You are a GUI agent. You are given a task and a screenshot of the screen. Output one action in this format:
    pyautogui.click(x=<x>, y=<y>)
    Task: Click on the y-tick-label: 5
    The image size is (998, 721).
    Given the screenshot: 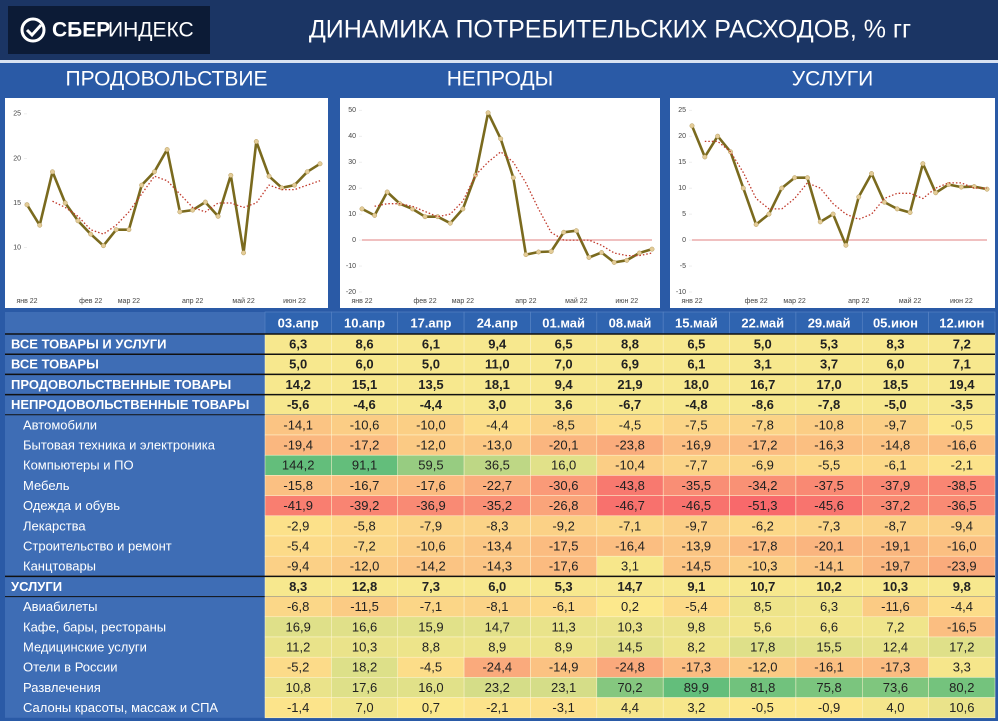 What is the action you would take?
    pyautogui.click(x=684, y=214)
    